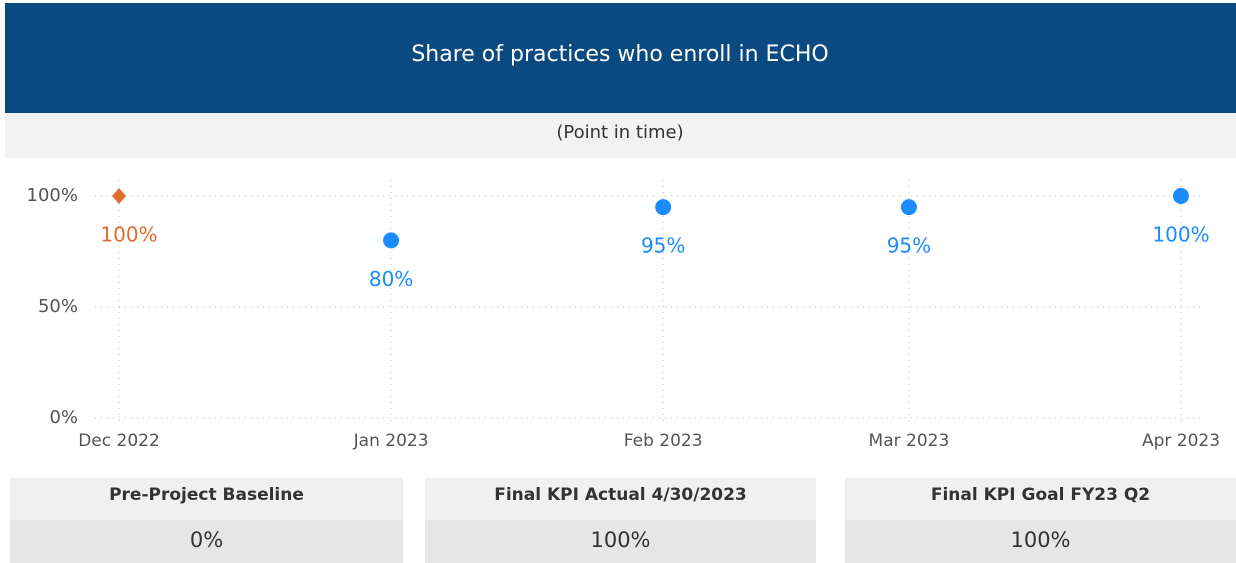 Image resolution: width=1236 pixels, height=563 pixels. What do you see at coordinates (206, 495) in the screenshot?
I see `card-title: Pre-Project Baseline` at bounding box center [206, 495].